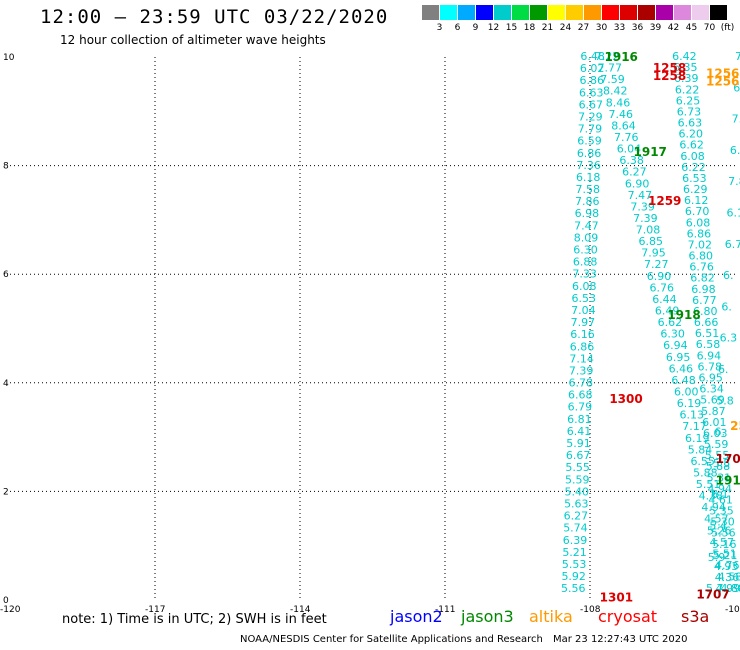  What do you see at coordinates (705, 311) in the screenshot?
I see `wave-height-value: 6.80` at bounding box center [705, 311].